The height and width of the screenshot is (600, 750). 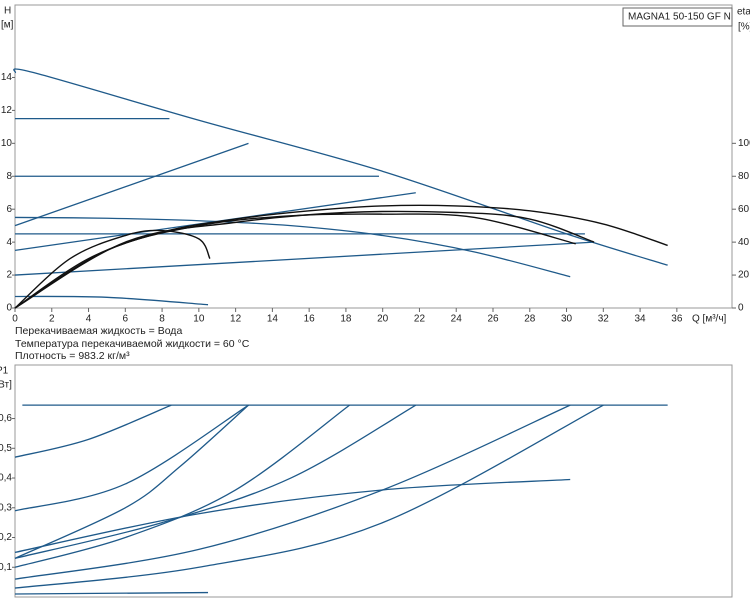 I want to click on chart-title: MAGNA1 50-150 GF N, so click(x=679, y=17).